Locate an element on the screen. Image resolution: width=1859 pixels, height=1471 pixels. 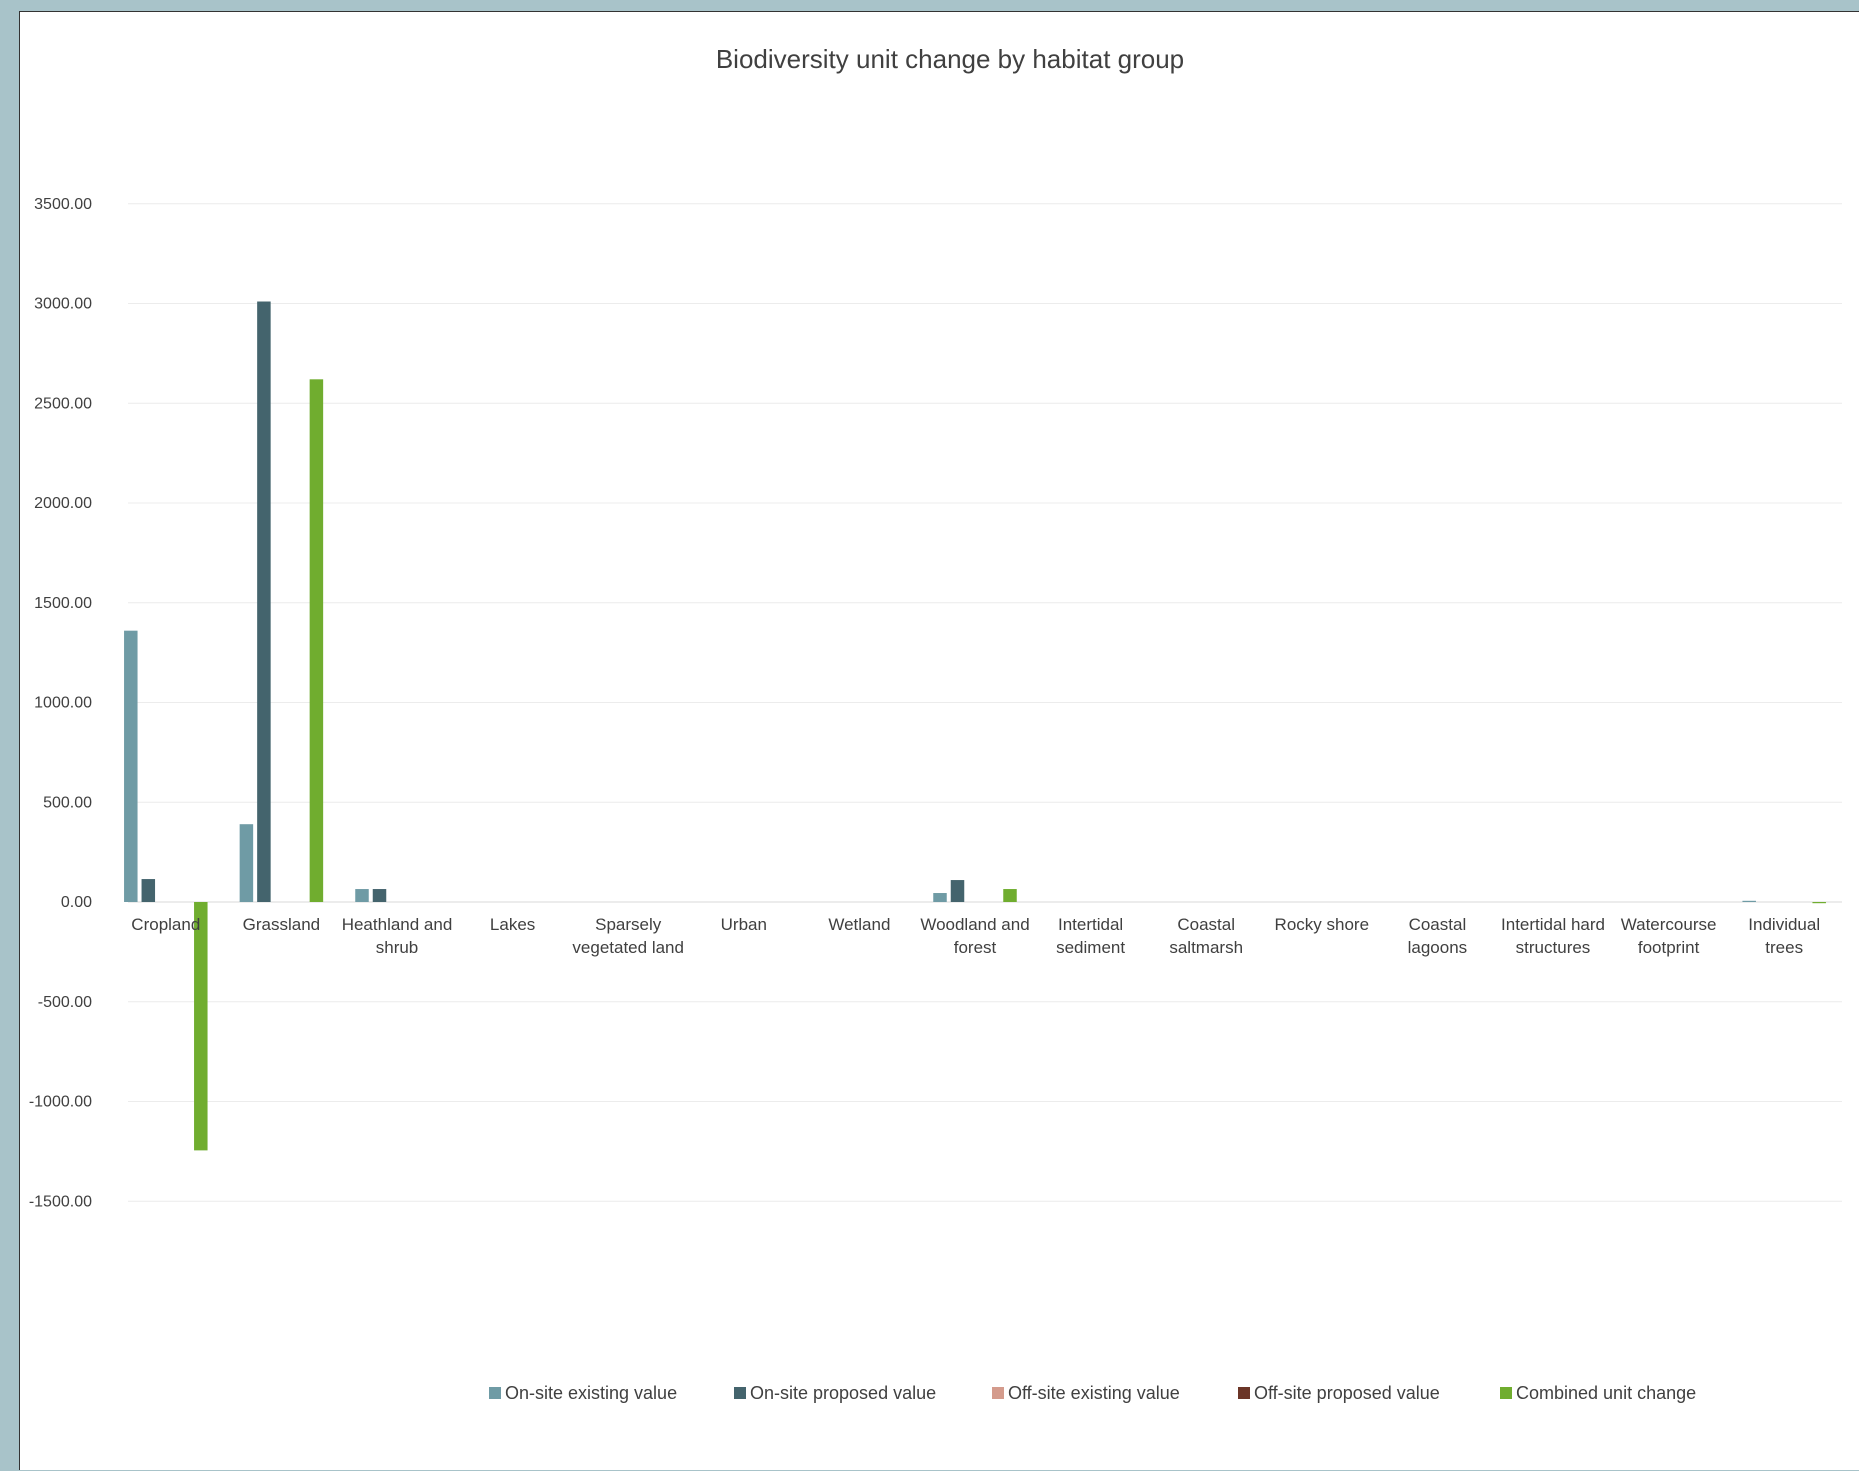
x-tick-label: Sparsely vegetated land is located at coordinates (628, 936).